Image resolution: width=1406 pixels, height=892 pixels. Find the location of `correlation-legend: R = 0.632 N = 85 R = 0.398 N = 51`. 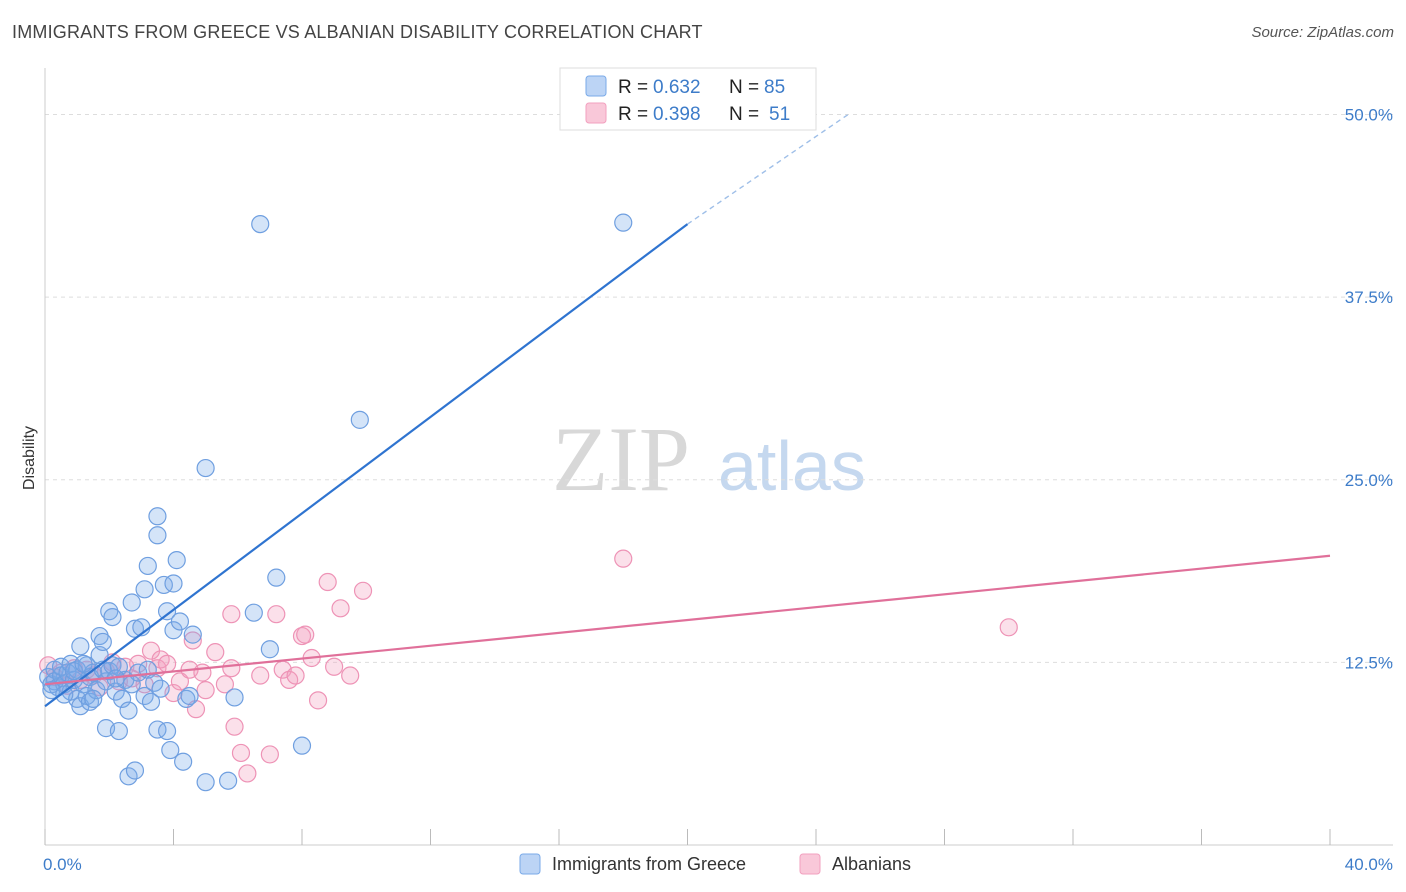

correlation-legend: R = 0.632 N = 85 R = 0.398 N = 51 is located at coordinates (688, 99).